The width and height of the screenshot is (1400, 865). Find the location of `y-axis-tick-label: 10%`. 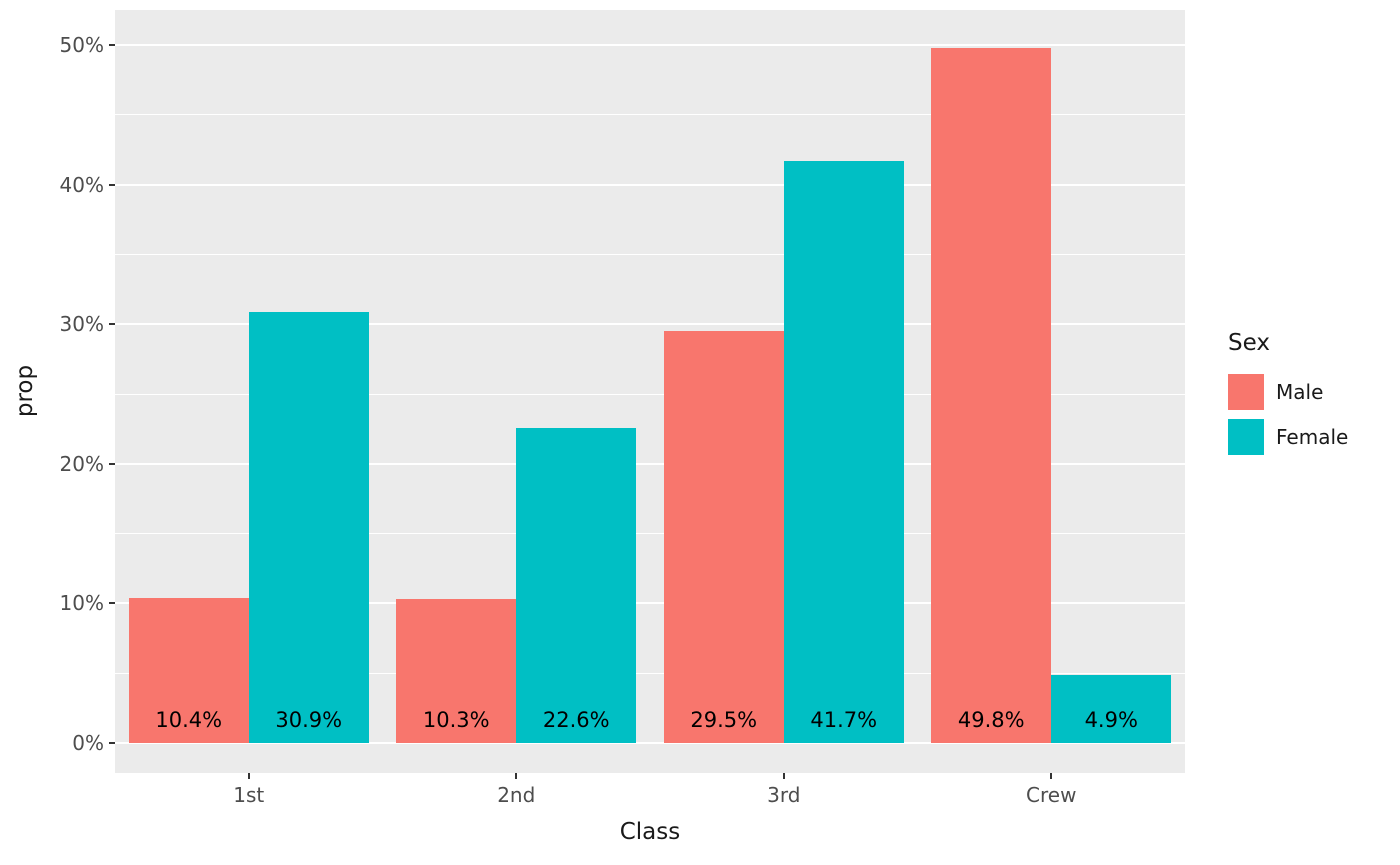

y-axis-tick-label: 10% is located at coordinates (81, 603).